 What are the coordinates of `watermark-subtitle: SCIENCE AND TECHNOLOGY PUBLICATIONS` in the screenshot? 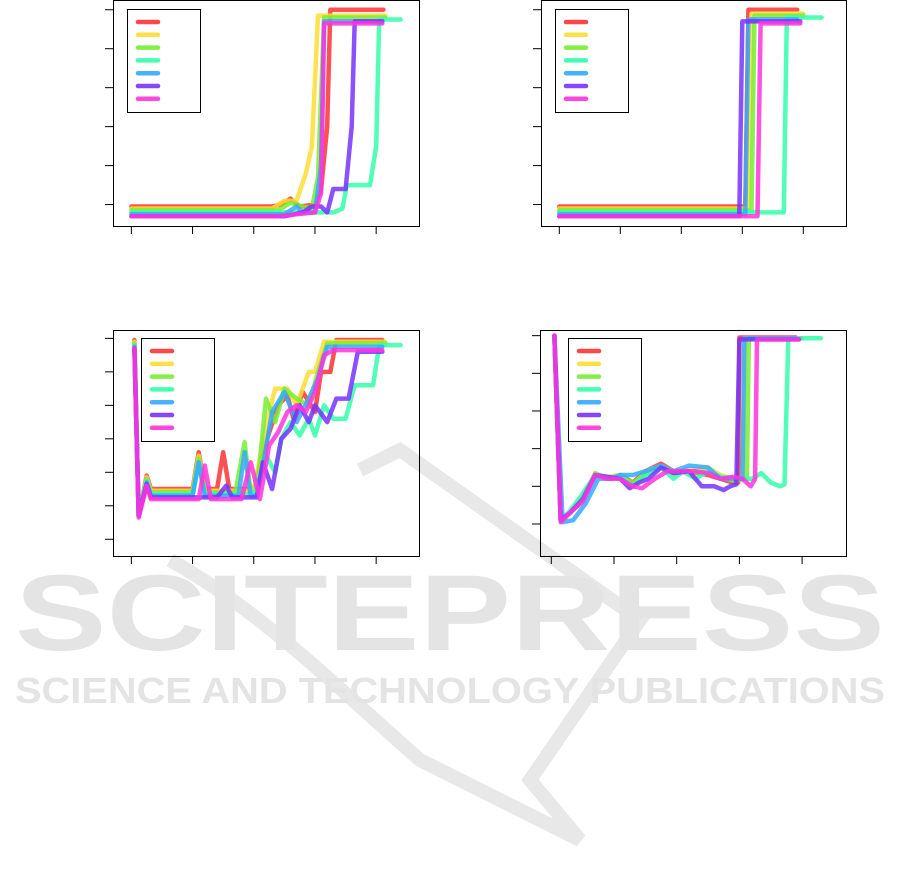 It's located at (450, 690).